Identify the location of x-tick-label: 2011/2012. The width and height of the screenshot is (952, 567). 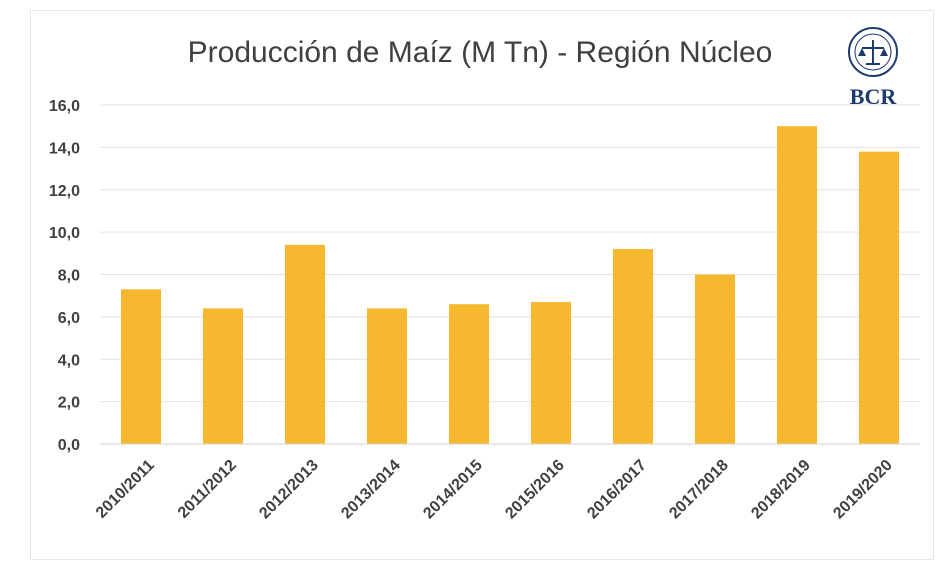
(207, 489).